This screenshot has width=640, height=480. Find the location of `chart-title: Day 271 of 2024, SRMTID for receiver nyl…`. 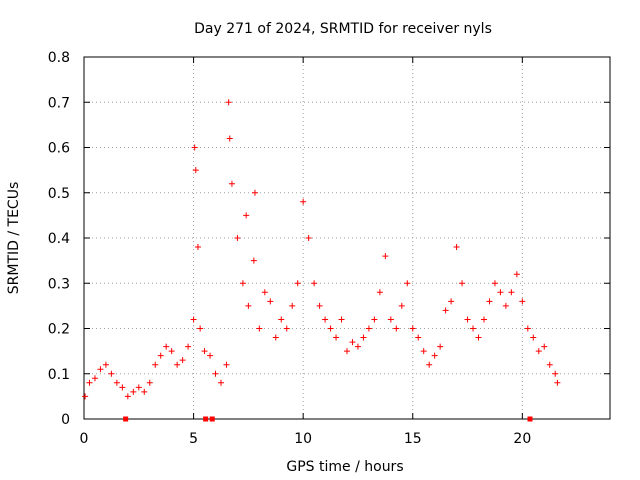

chart-title: Day 271 of 2024, SRMTID for receiver nyl… is located at coordinates (343, 29).